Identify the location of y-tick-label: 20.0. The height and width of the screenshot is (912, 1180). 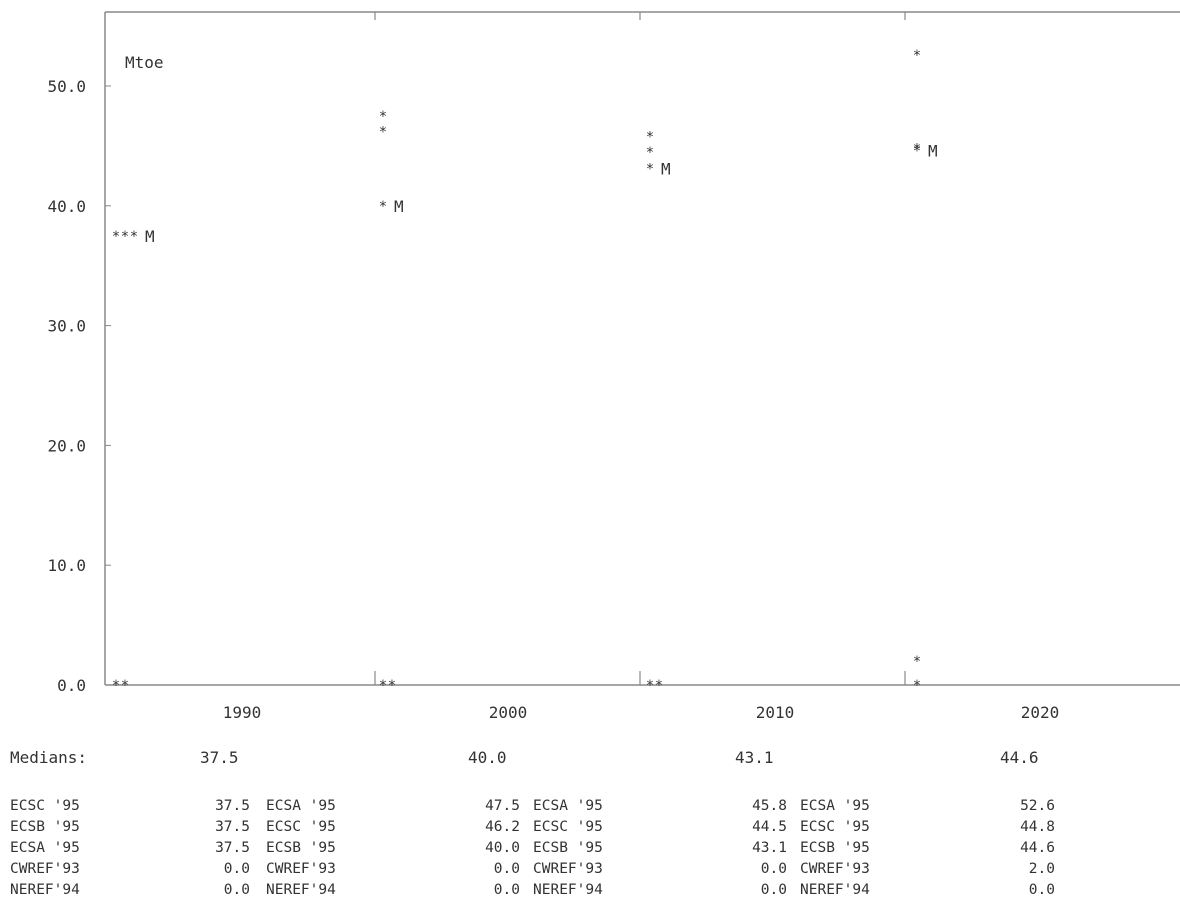
(66, 445).